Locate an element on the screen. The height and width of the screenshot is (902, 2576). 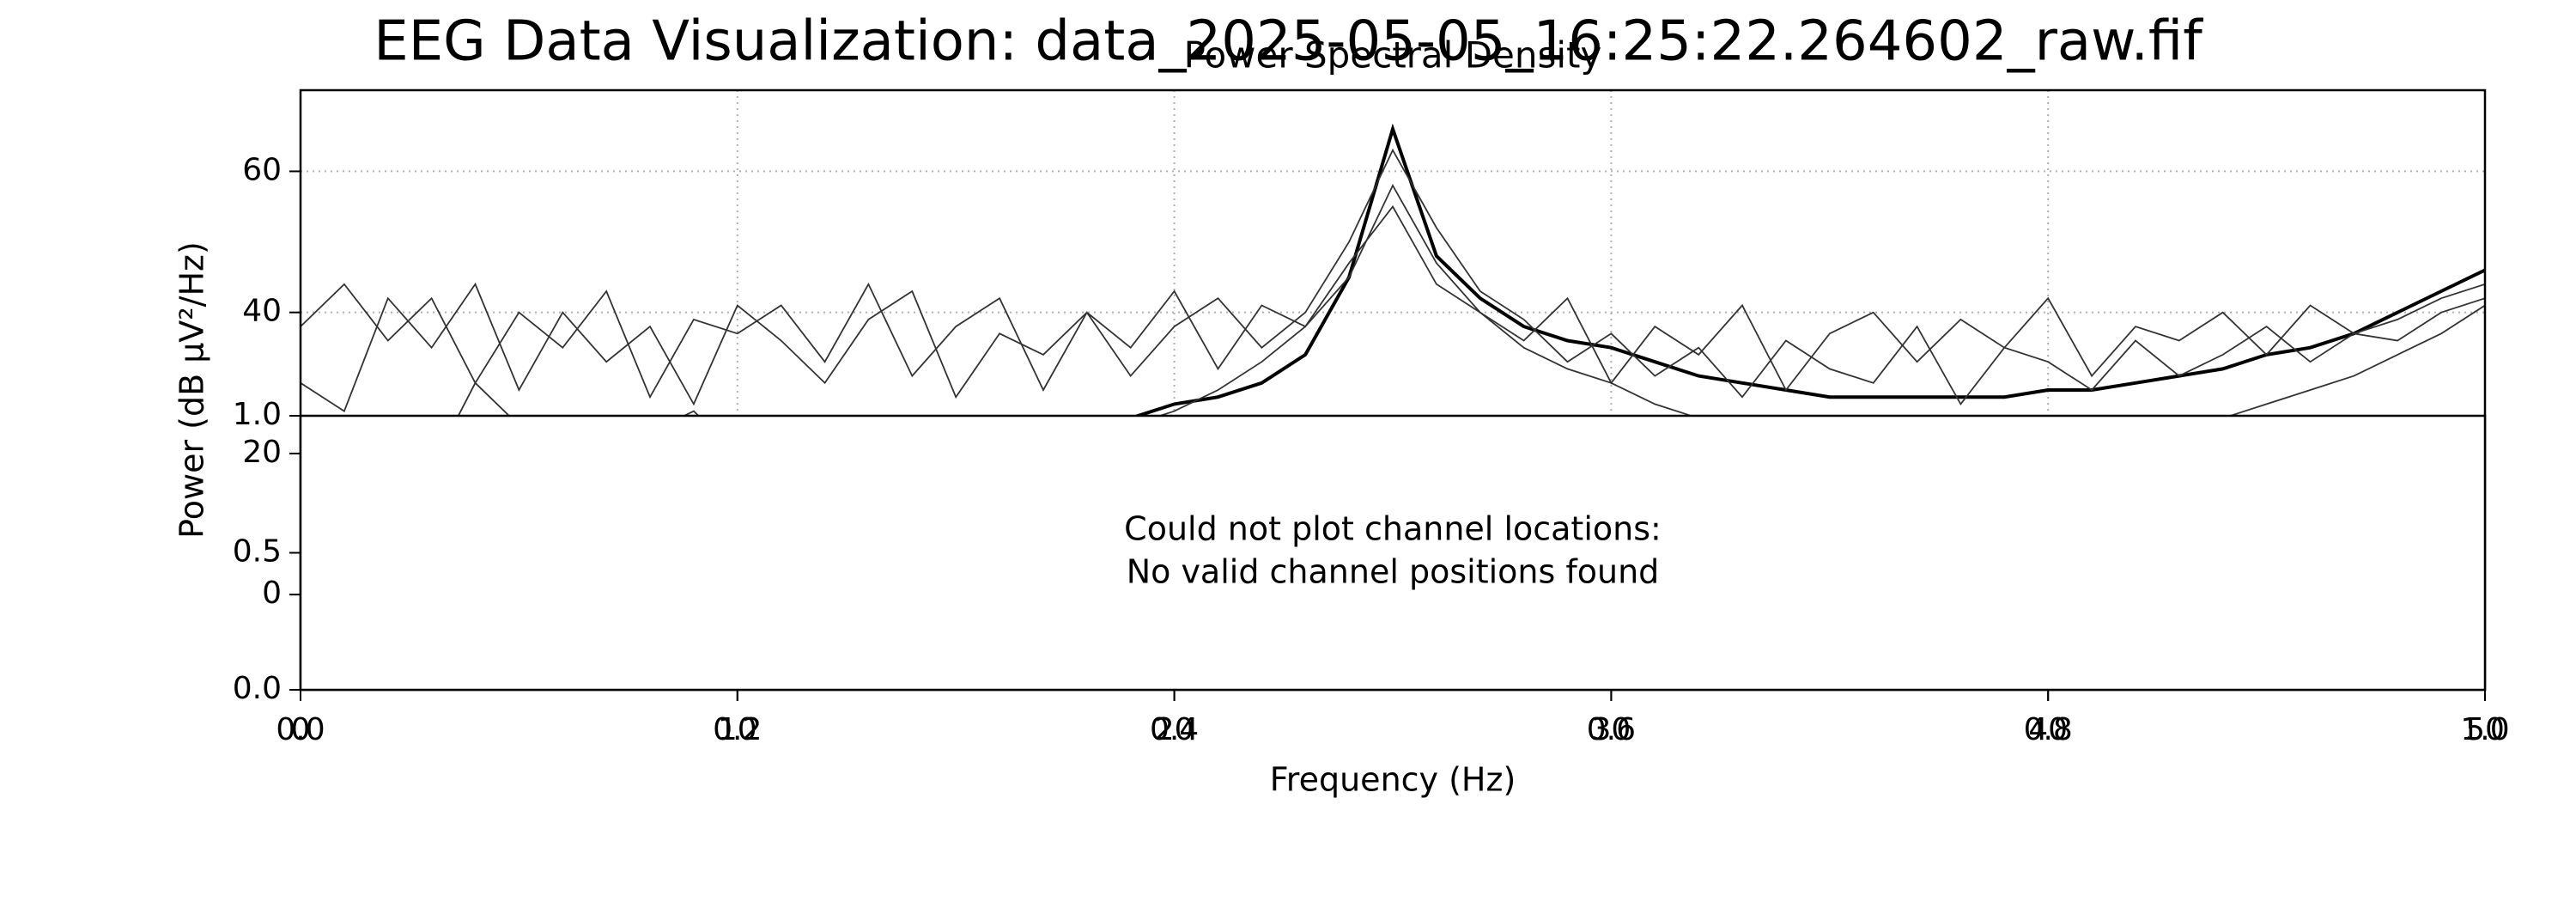
axes-title: Power Spectral Density is located at coordinates (1393, 55).